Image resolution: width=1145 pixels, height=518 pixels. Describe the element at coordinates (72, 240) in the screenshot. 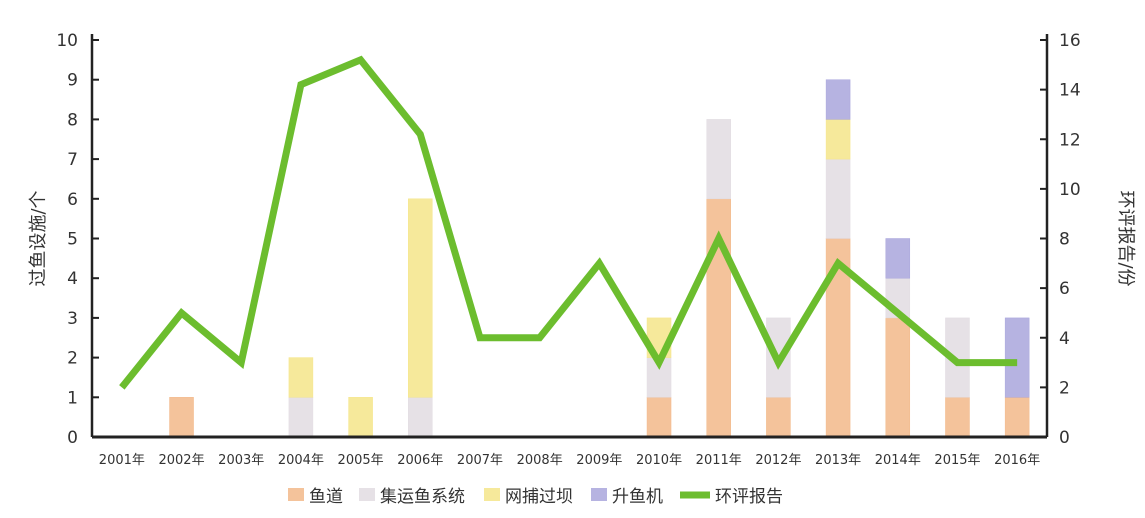

I see `y-left-tick-label: 5` at that location.